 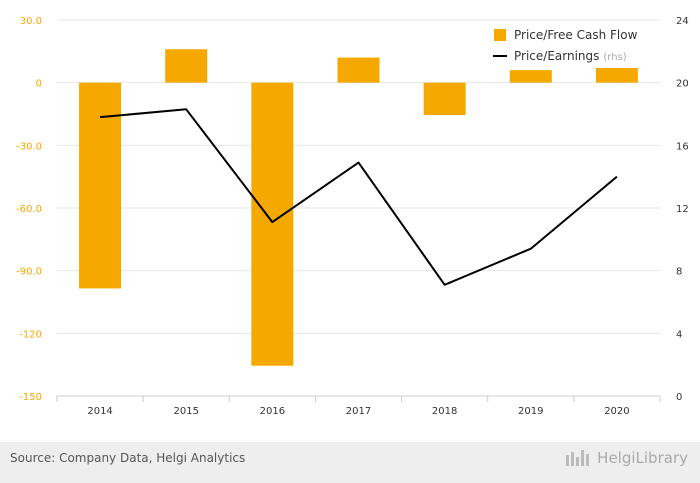 What do you see at coordinates (679, 397) in the screenshot?
I see `right-tick-label: 0` at bounding box center [679, 397].